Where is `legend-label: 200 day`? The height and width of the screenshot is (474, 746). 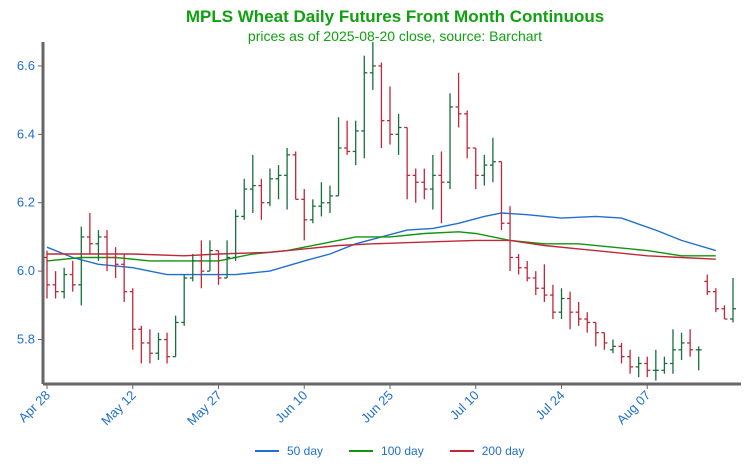
legend-label: 200 day is located at coordinates (503, 451).